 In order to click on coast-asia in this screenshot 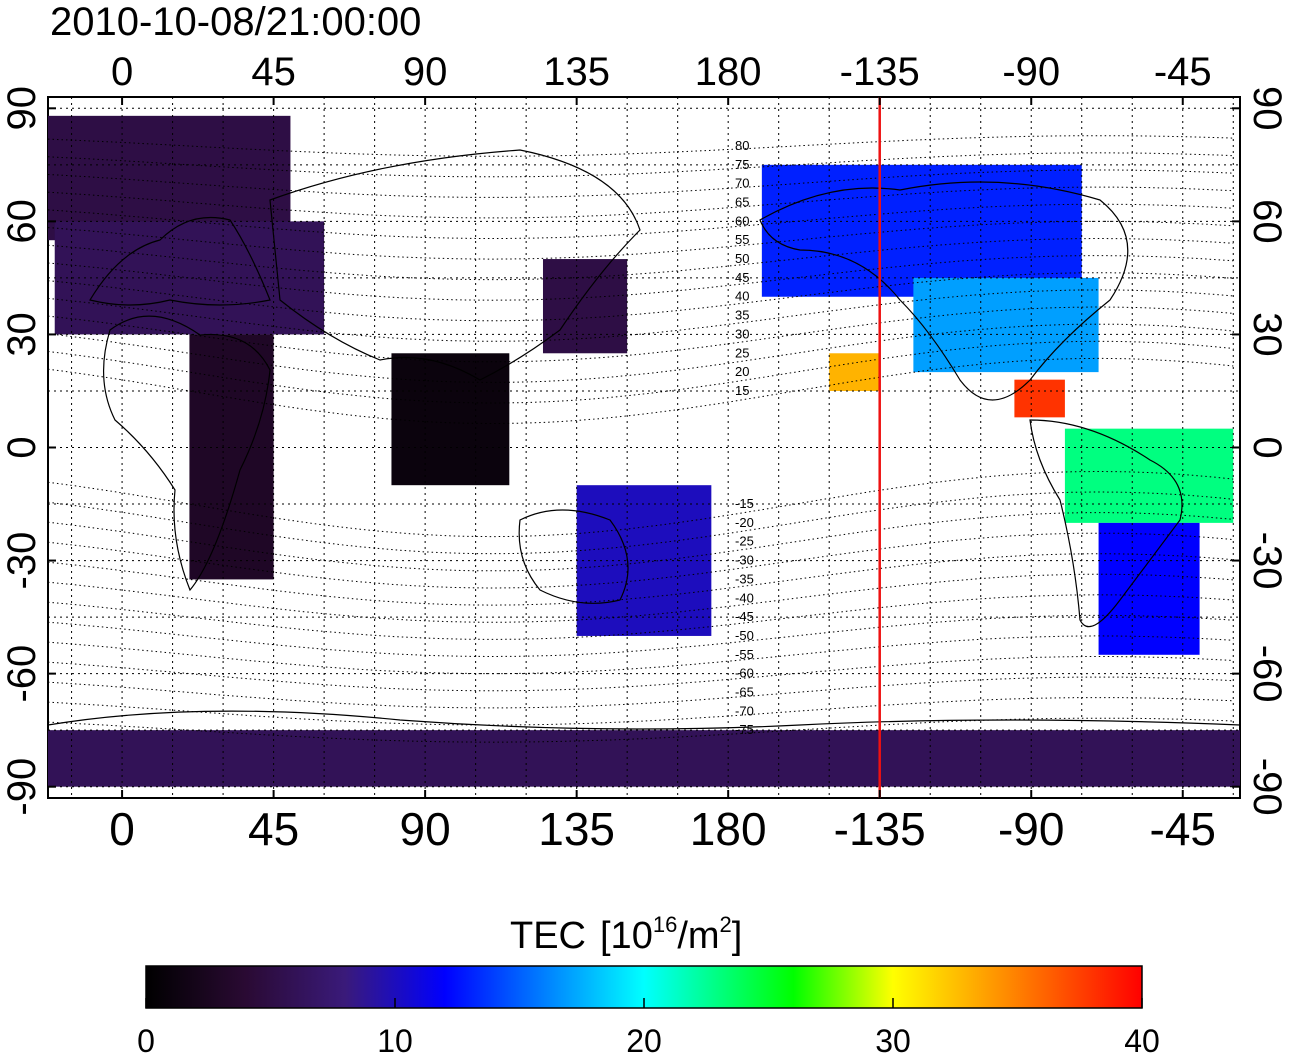, I will do `click(455, 265)`.